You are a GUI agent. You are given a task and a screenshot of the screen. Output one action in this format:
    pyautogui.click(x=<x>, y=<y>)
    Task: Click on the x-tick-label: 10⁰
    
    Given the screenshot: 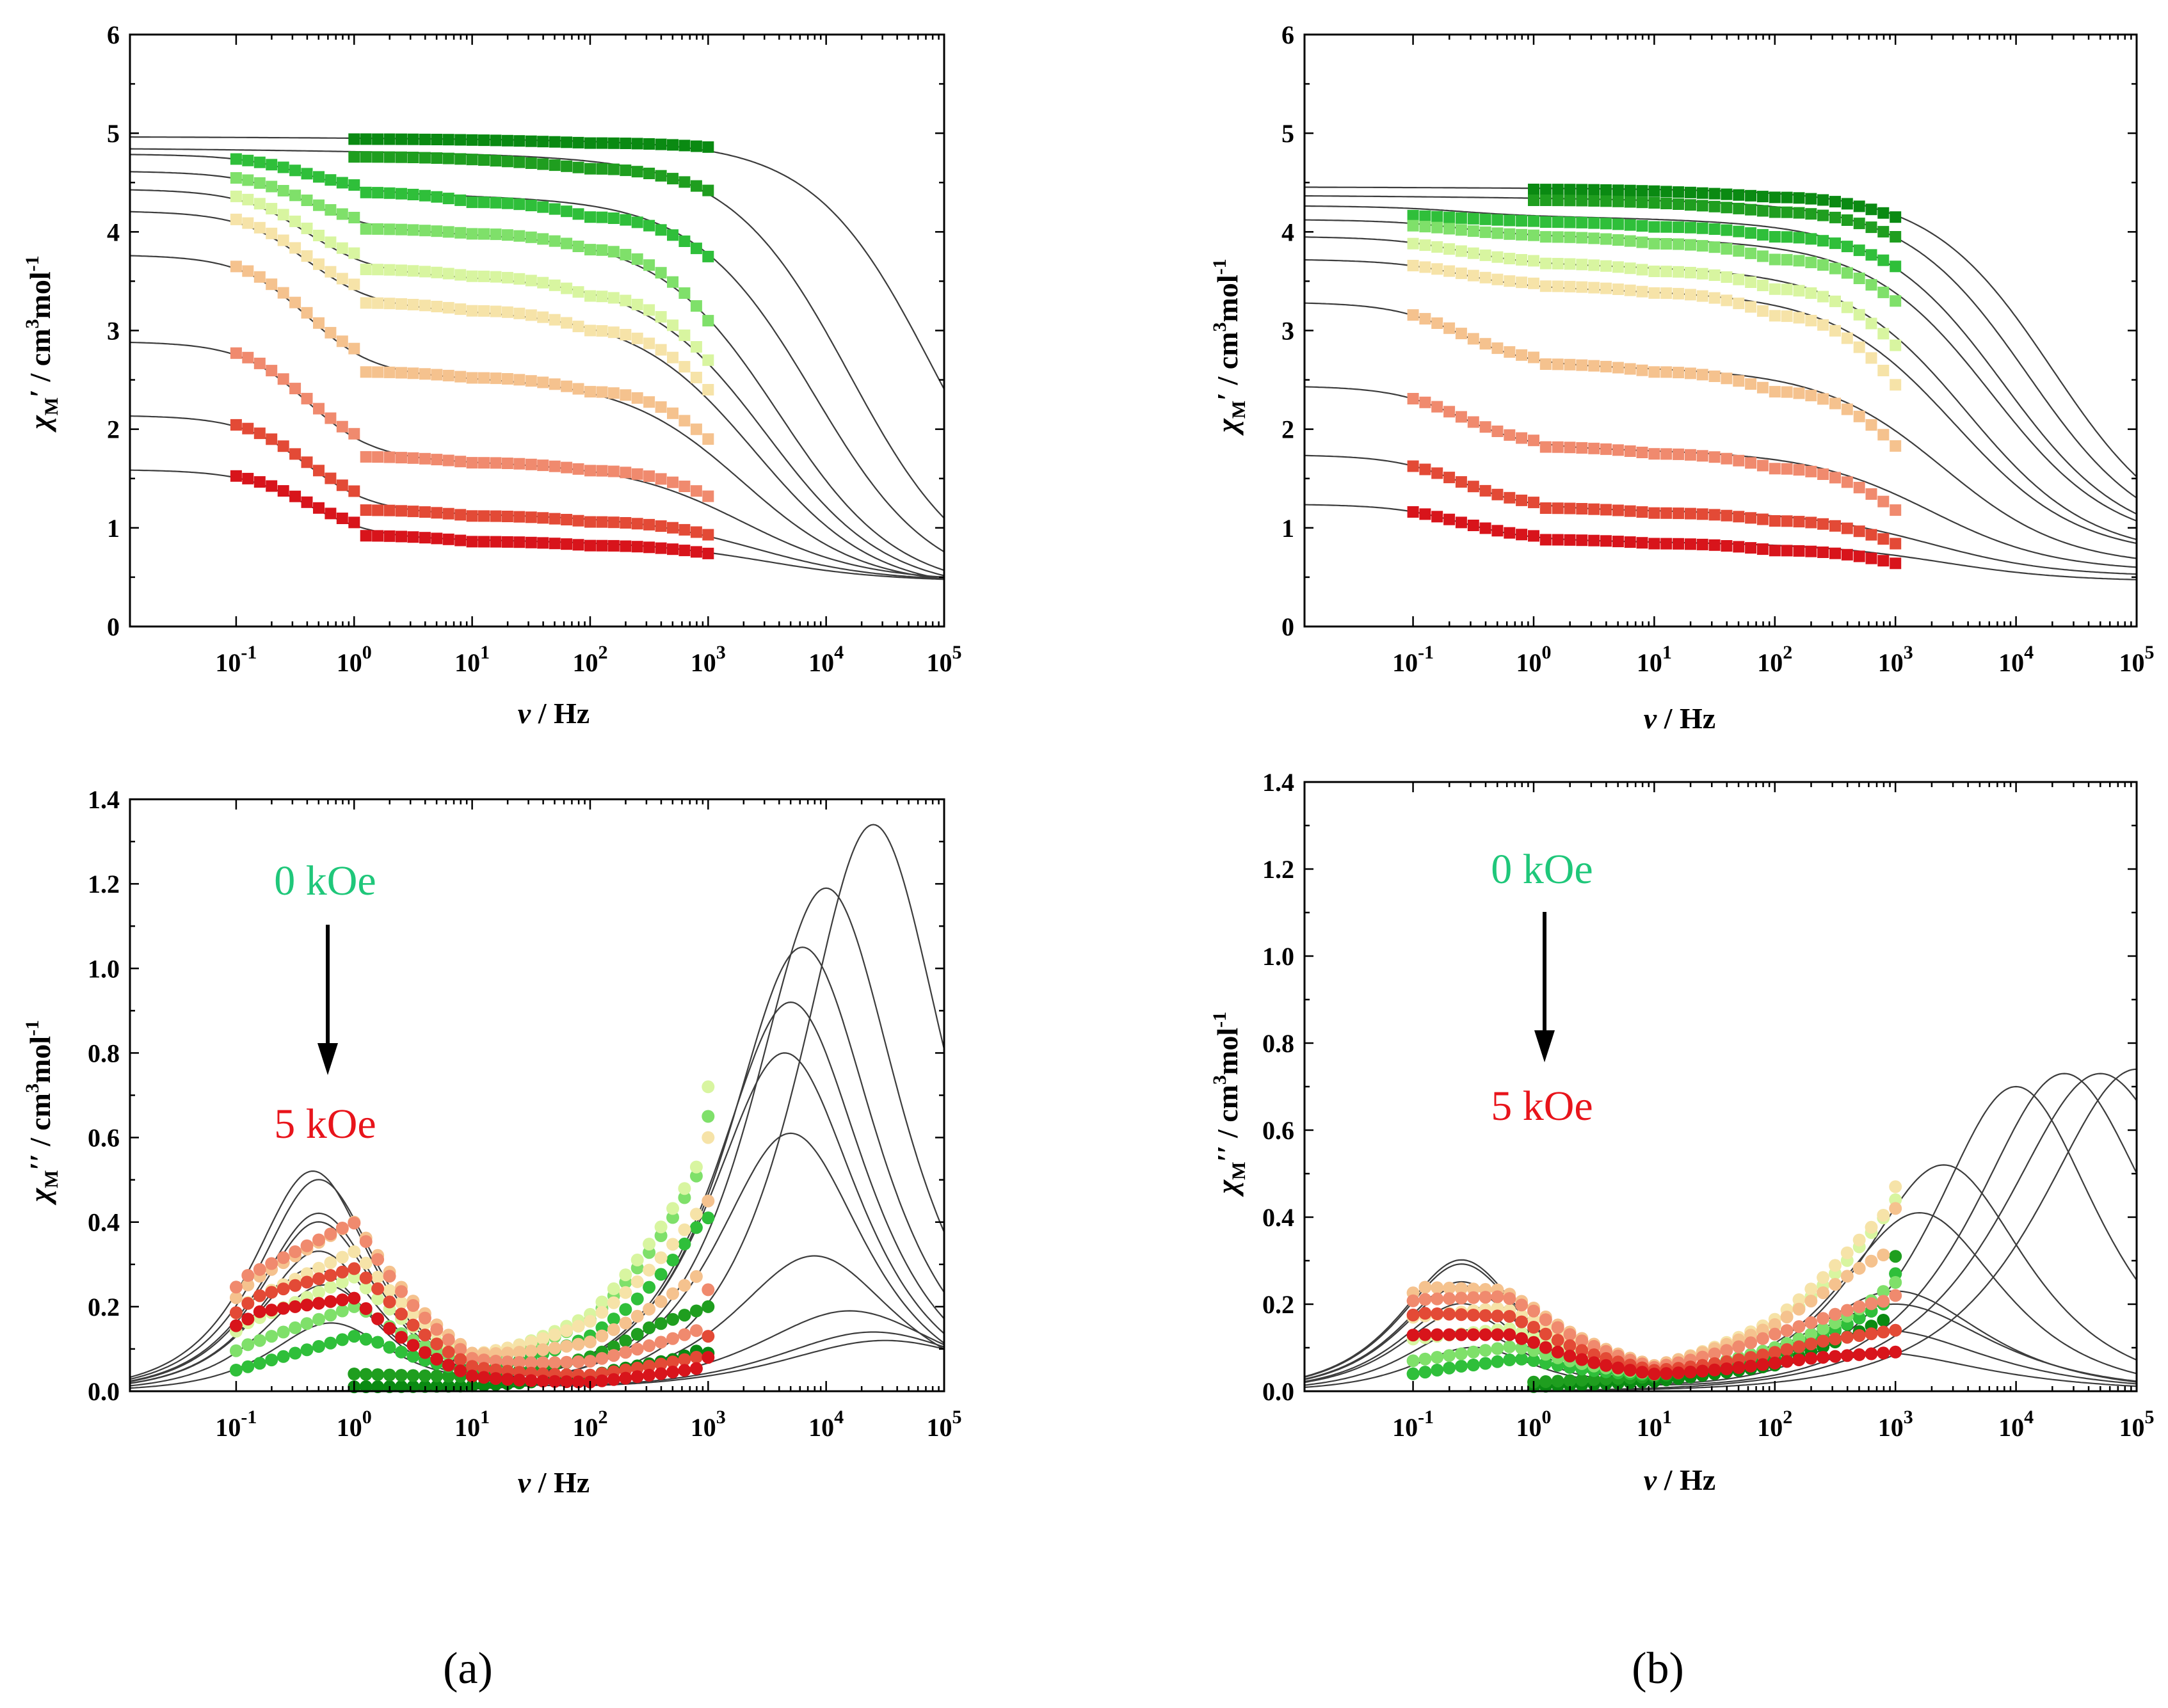 What is the action you would take?
    pyautogui.click(x=354, y=1424)
    